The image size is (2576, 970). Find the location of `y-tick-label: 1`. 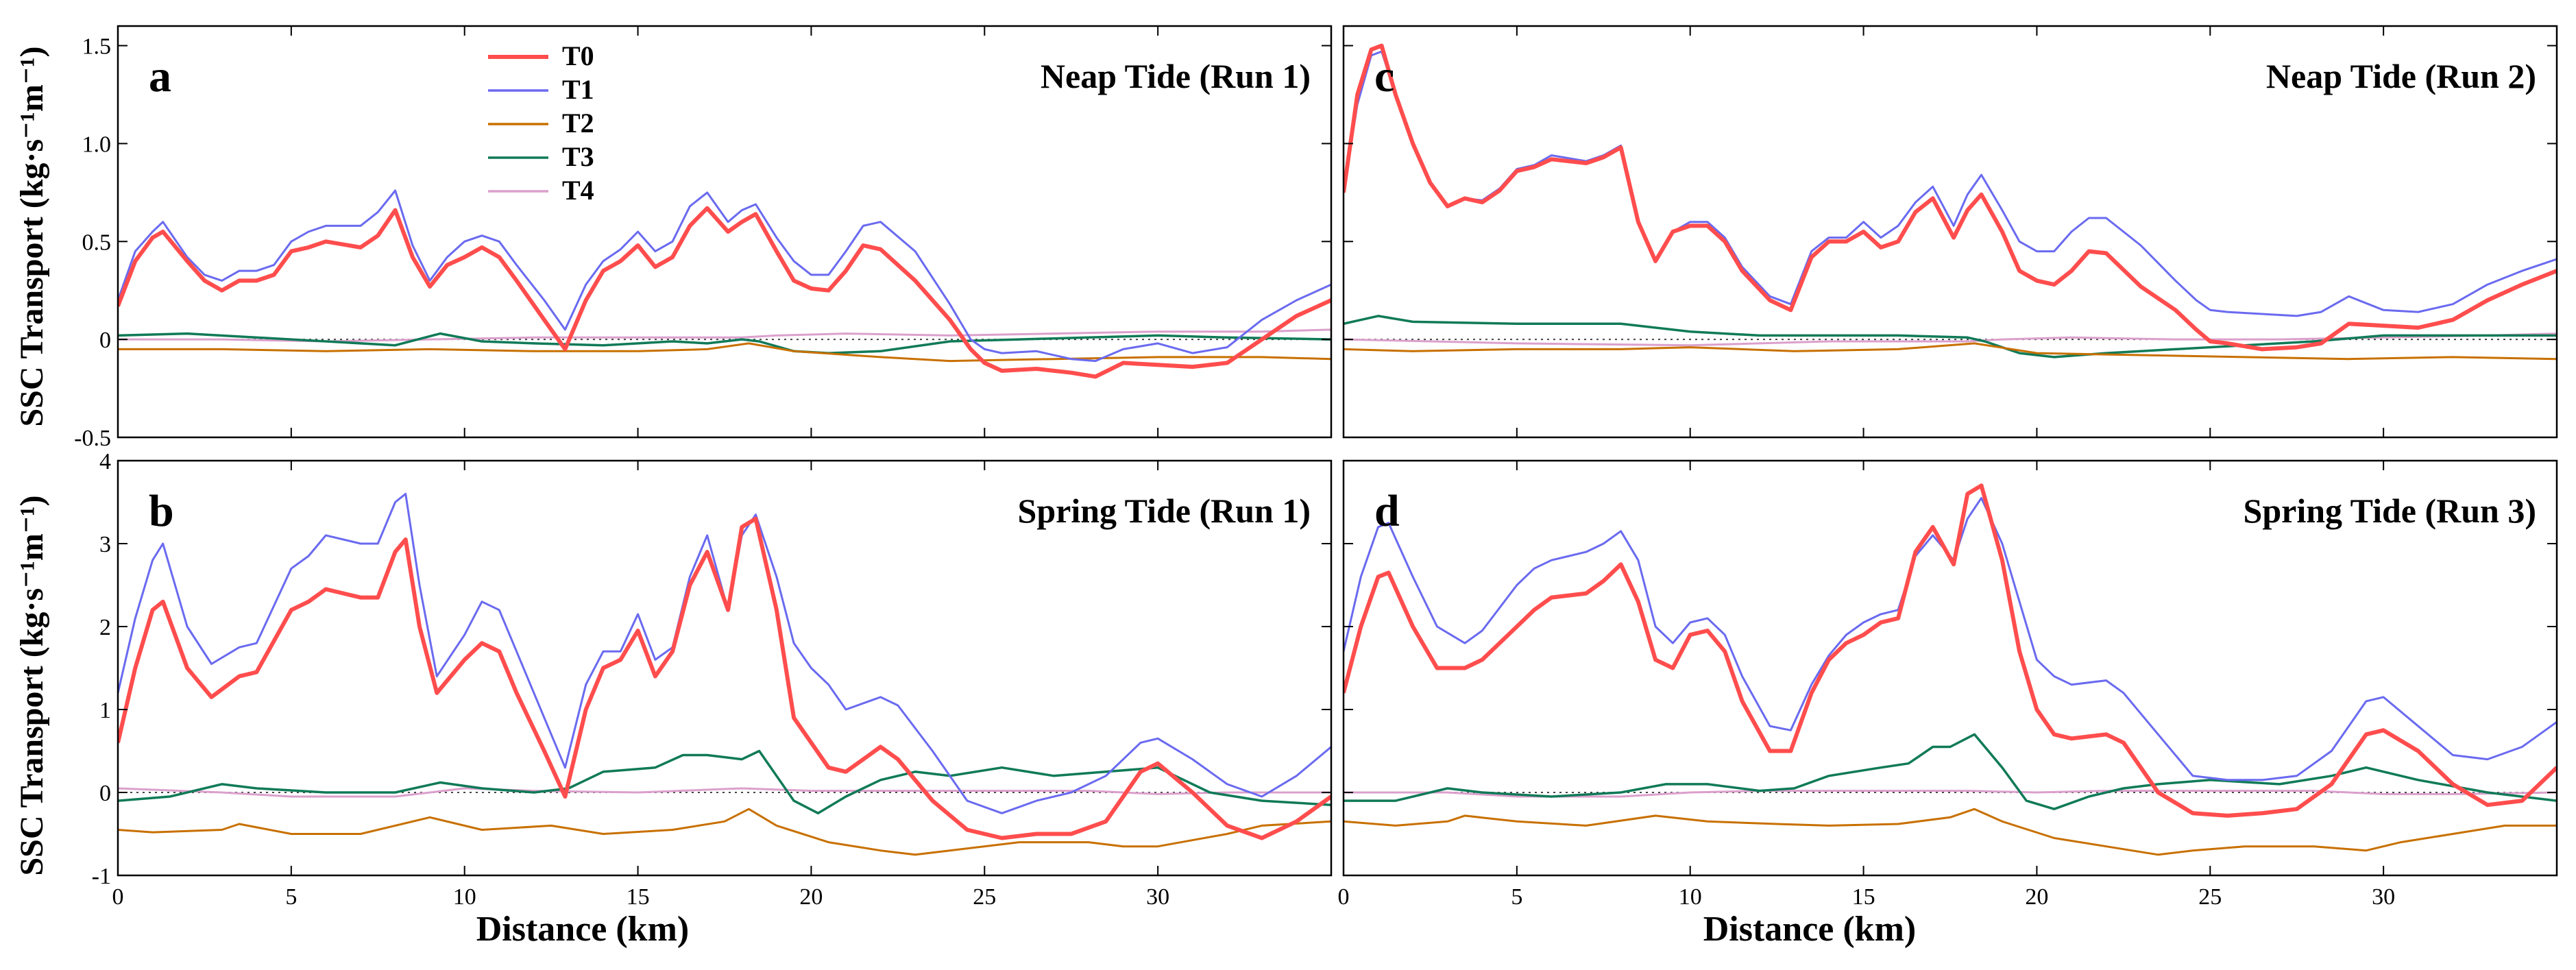

y-tick-label: 1 is located at coordinates (105, 710).